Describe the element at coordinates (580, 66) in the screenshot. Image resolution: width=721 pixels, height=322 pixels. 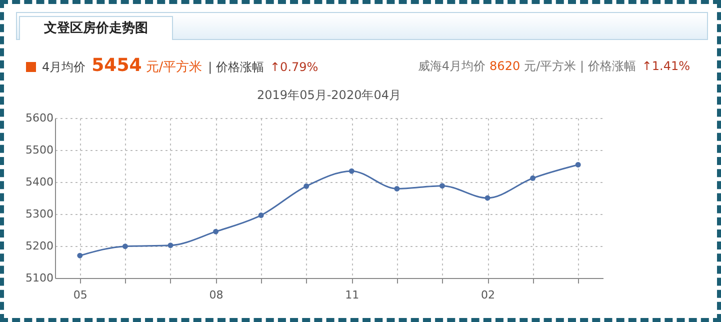
I see `text: 元/平方米 | 价格涨幅` at that location.